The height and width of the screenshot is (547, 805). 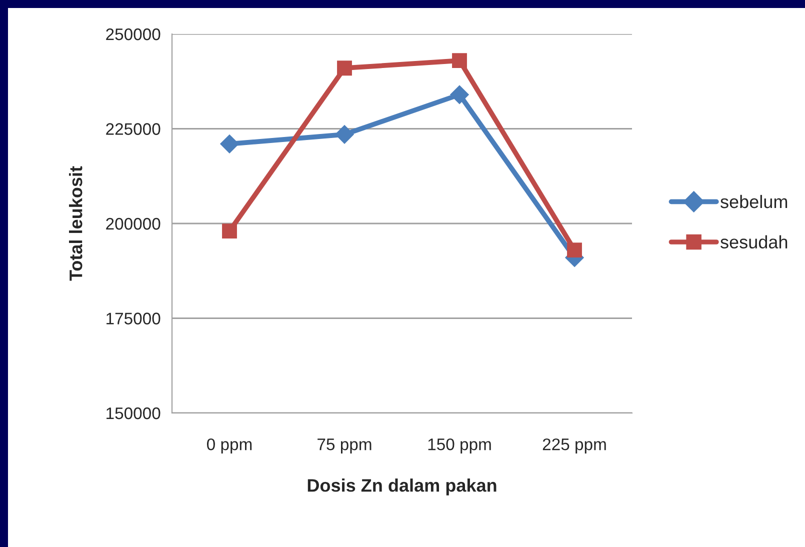 I want to click on x-tick-label: 225 ppm, so click(x=574, y=446).